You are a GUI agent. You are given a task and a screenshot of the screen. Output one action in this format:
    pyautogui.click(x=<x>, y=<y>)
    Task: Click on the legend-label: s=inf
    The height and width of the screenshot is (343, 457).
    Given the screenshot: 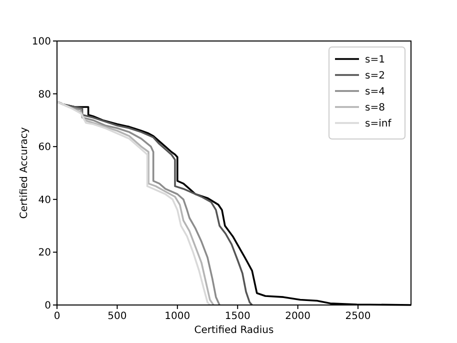 What is the action you would take?
    pyautogui.click(x=378, y=124)
    